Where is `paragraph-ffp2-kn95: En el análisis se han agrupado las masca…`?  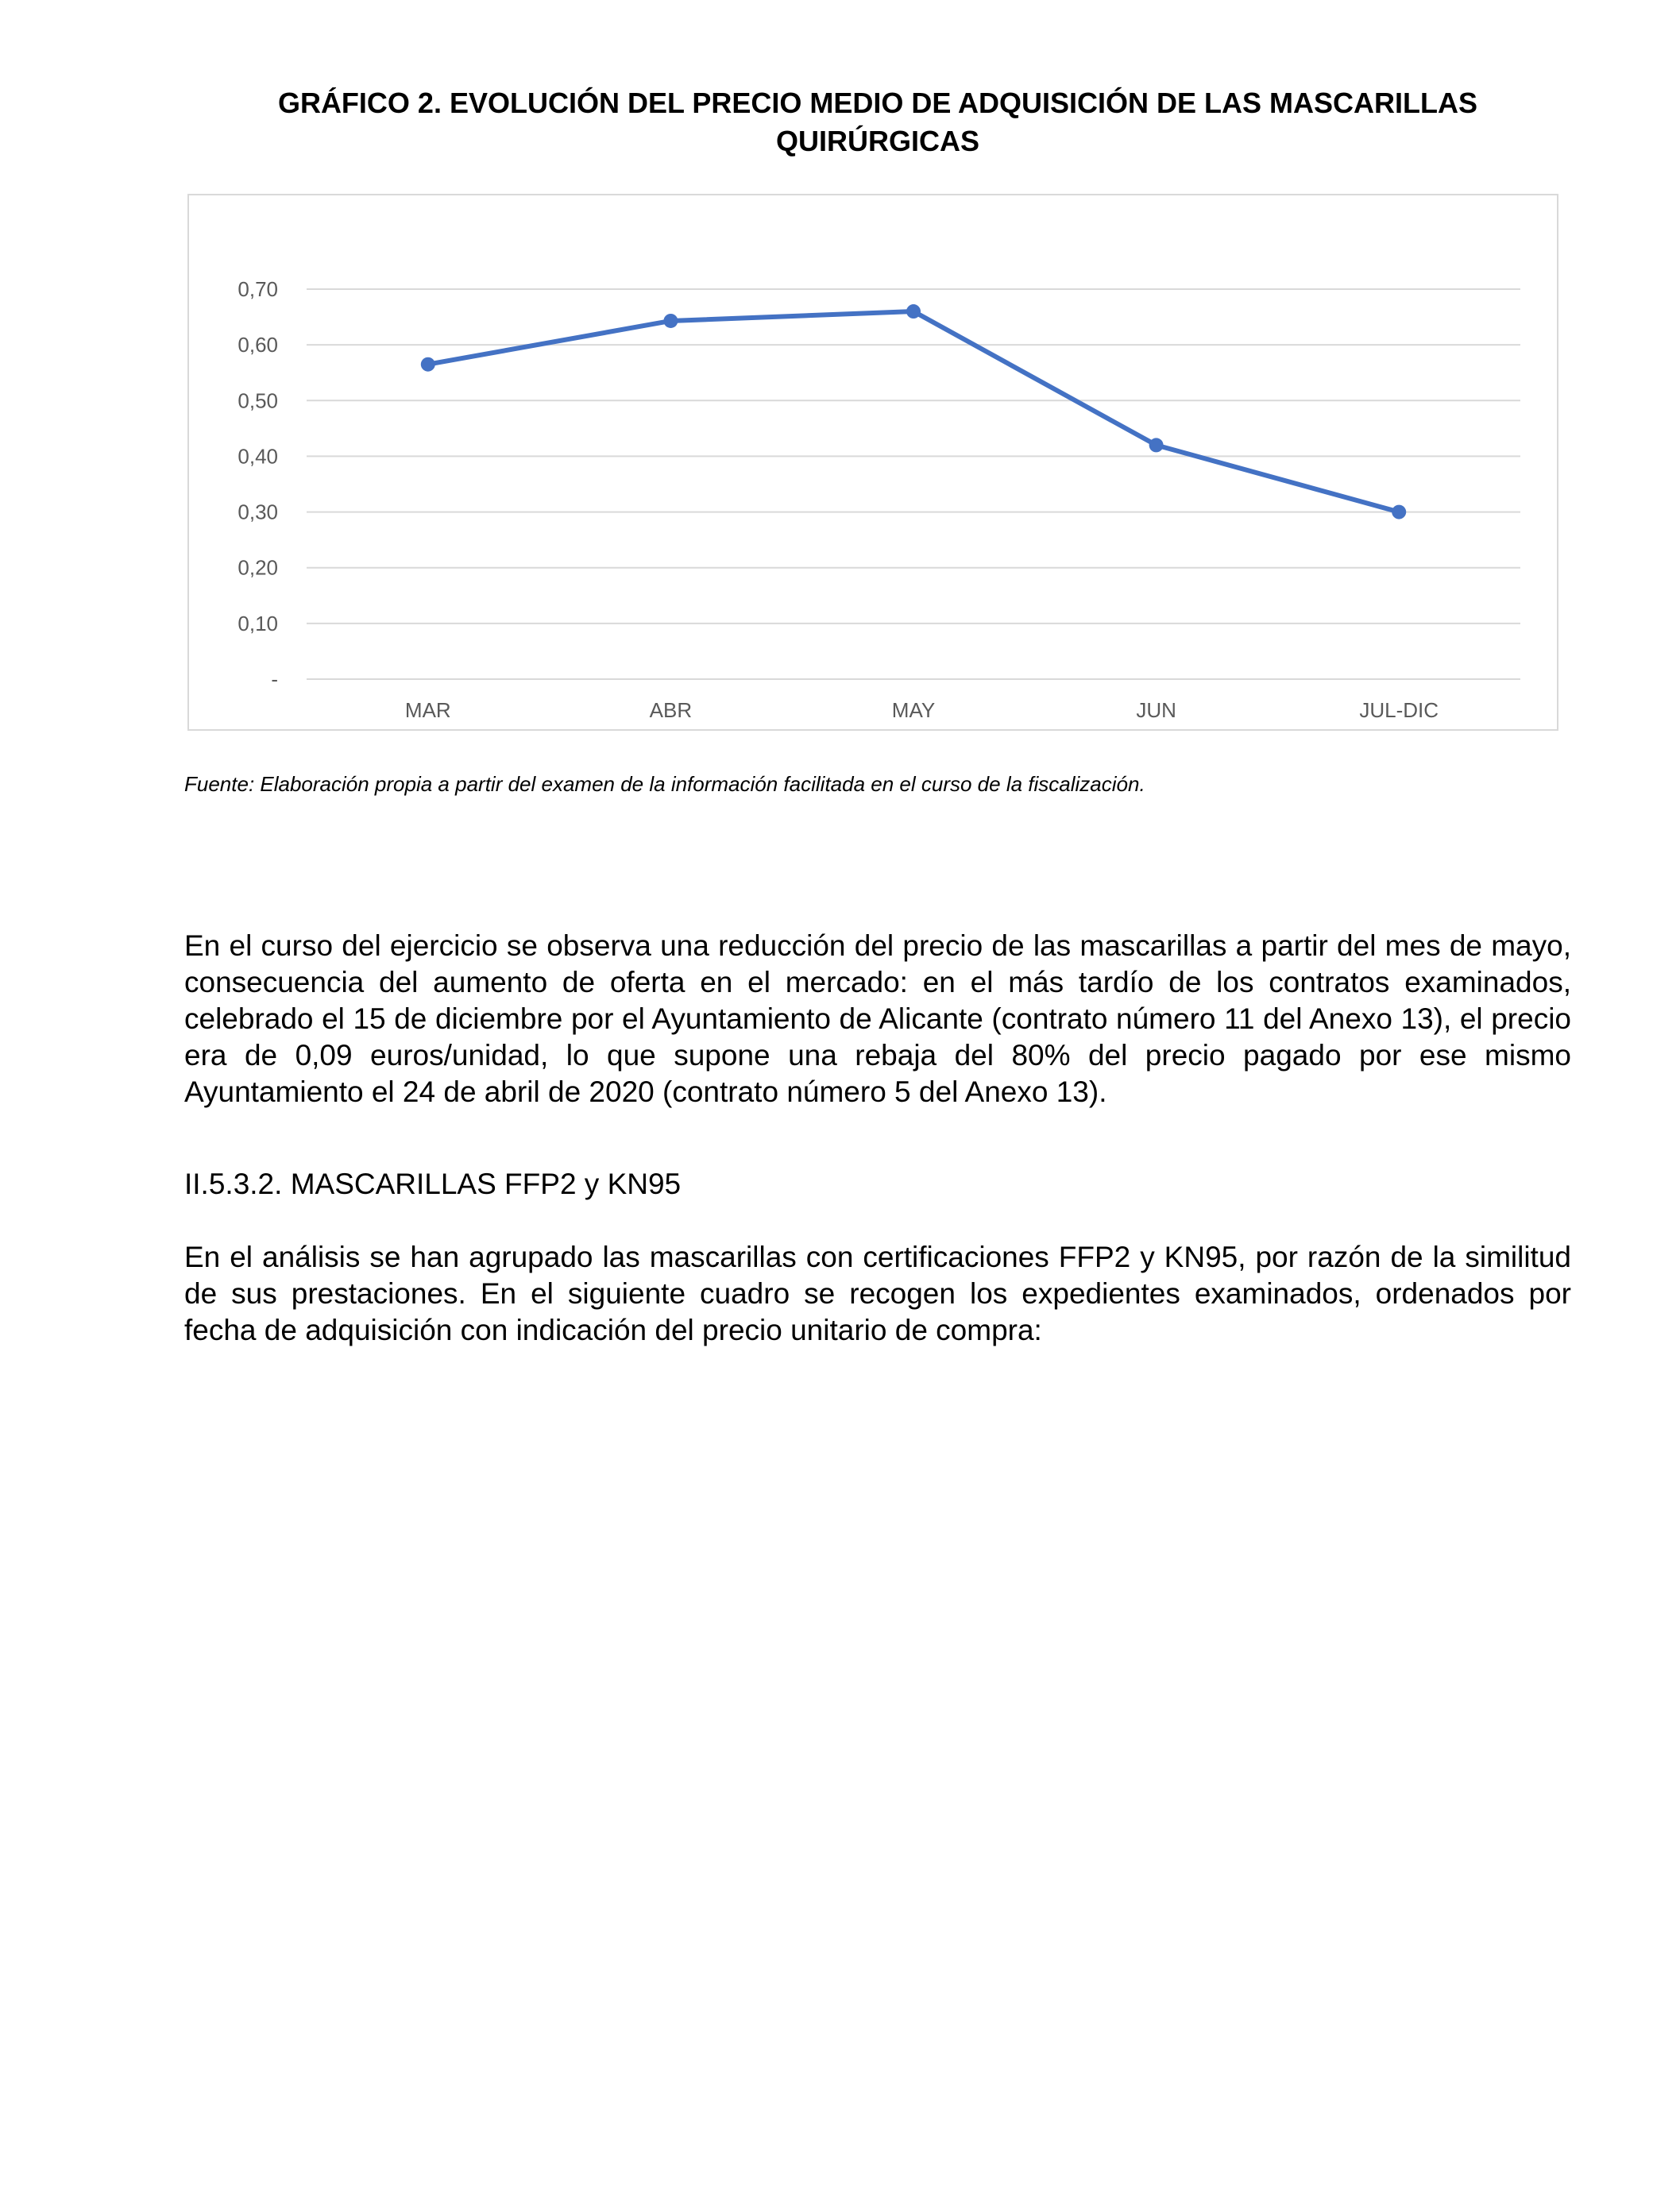
paragraph-ffp2-kn95: En el análisis se han agrupado las masca… is located at coordinates (877, 1294).